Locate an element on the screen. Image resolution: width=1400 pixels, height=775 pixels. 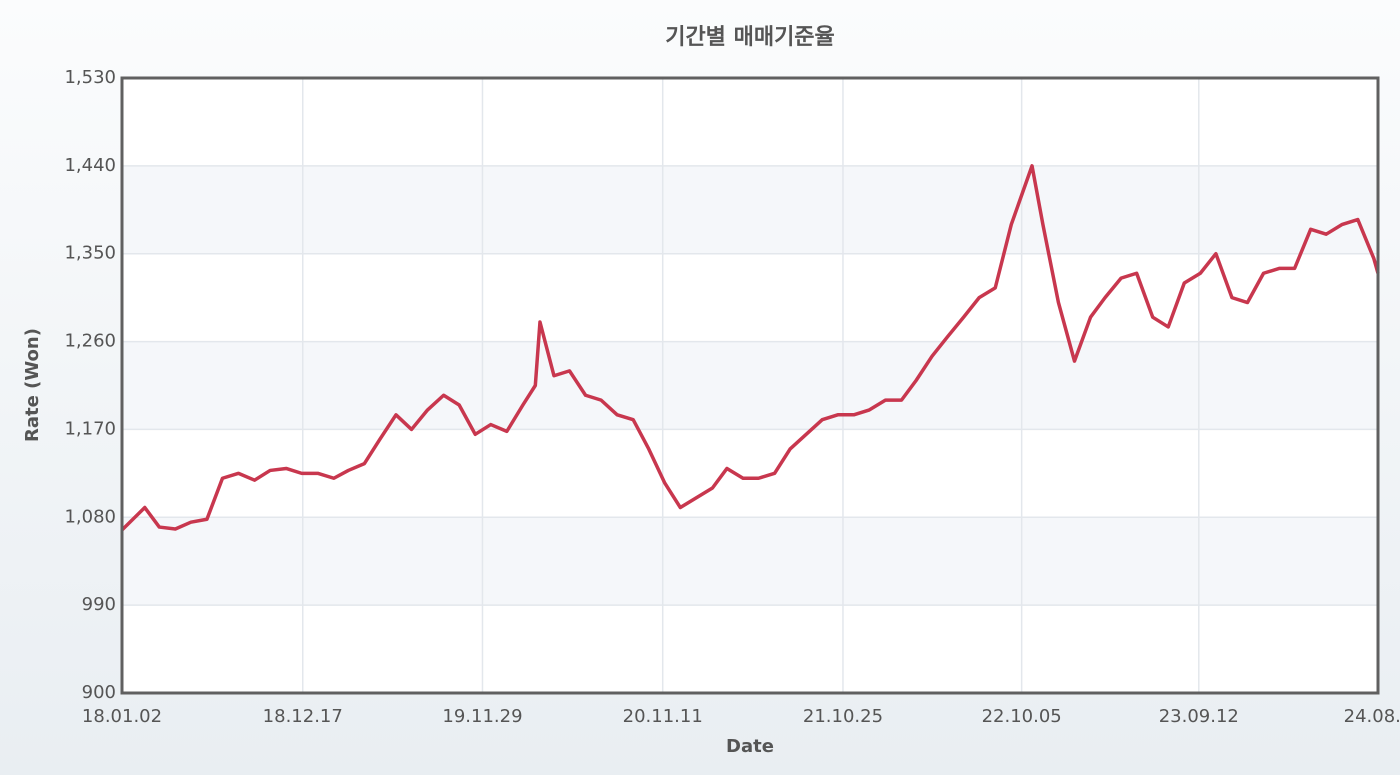
x-tick-label: 21.10.25 is located at coordinates (843, 716).